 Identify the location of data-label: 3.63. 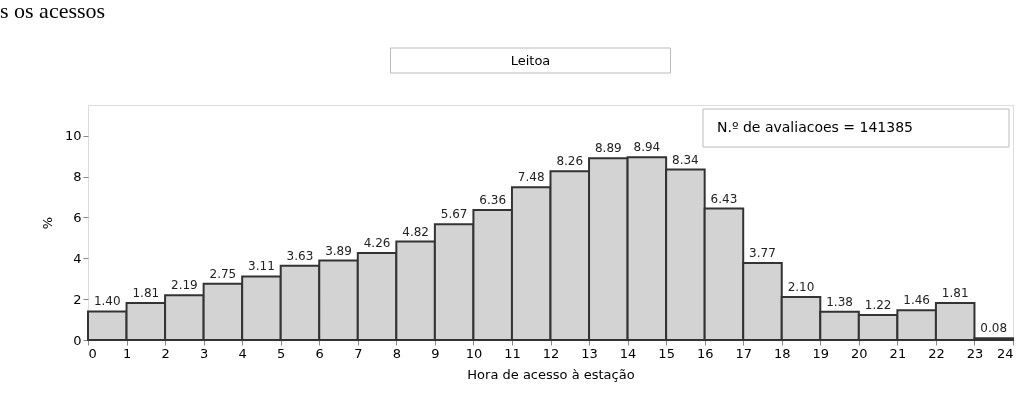
(300, 255).